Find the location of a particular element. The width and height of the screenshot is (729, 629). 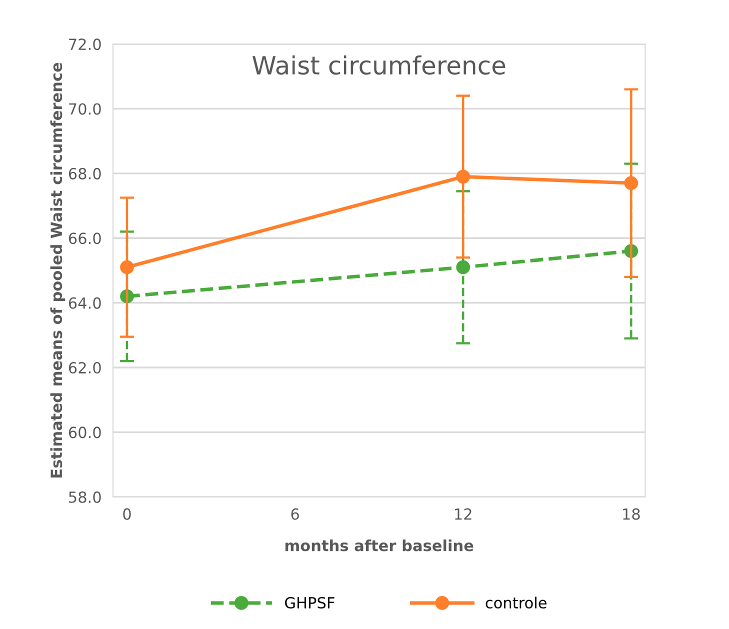

y-tick-label: 66.0 is located at coordinates (84, 238).